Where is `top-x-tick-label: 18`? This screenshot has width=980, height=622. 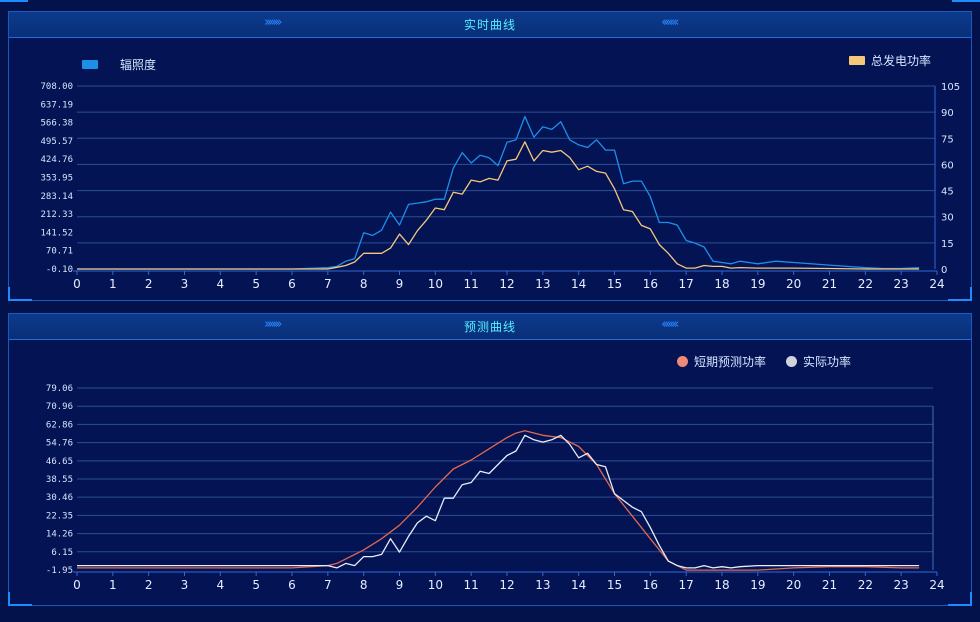
top-x-tick-label: 18 is located at coordinates (721, 284).